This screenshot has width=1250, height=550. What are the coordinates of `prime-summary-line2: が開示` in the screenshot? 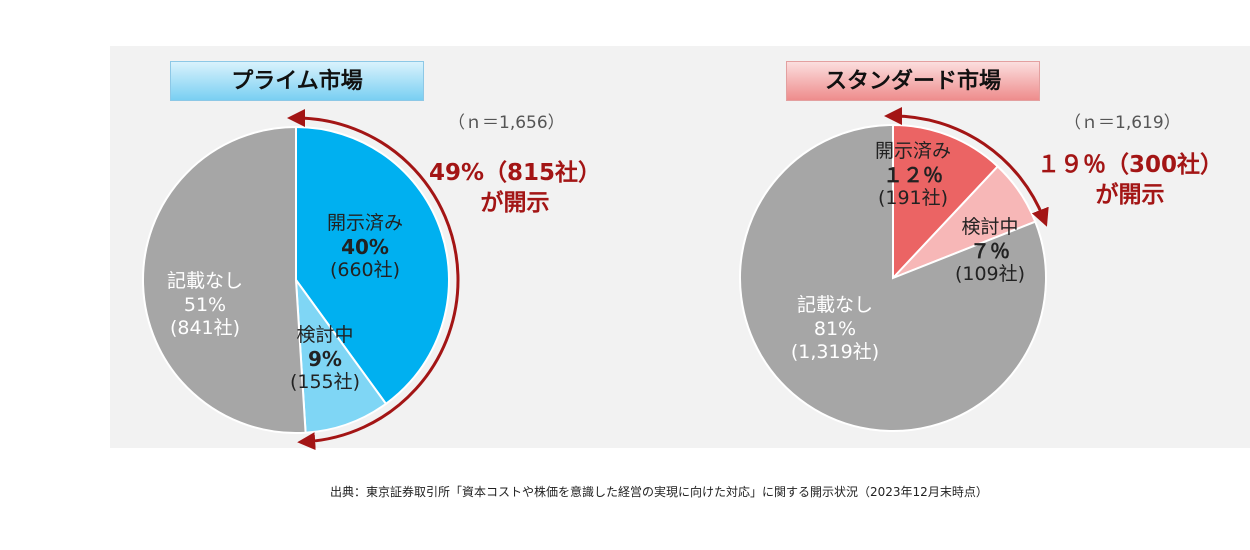 It's located at (515, 203).